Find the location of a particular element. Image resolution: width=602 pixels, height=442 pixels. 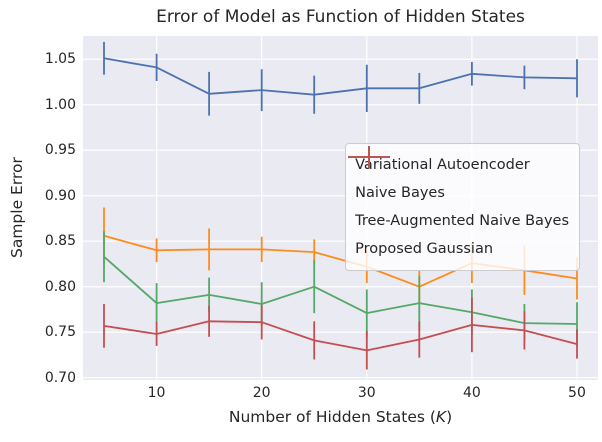

series-variational-autoencoder is located at coordinates (340, 78).